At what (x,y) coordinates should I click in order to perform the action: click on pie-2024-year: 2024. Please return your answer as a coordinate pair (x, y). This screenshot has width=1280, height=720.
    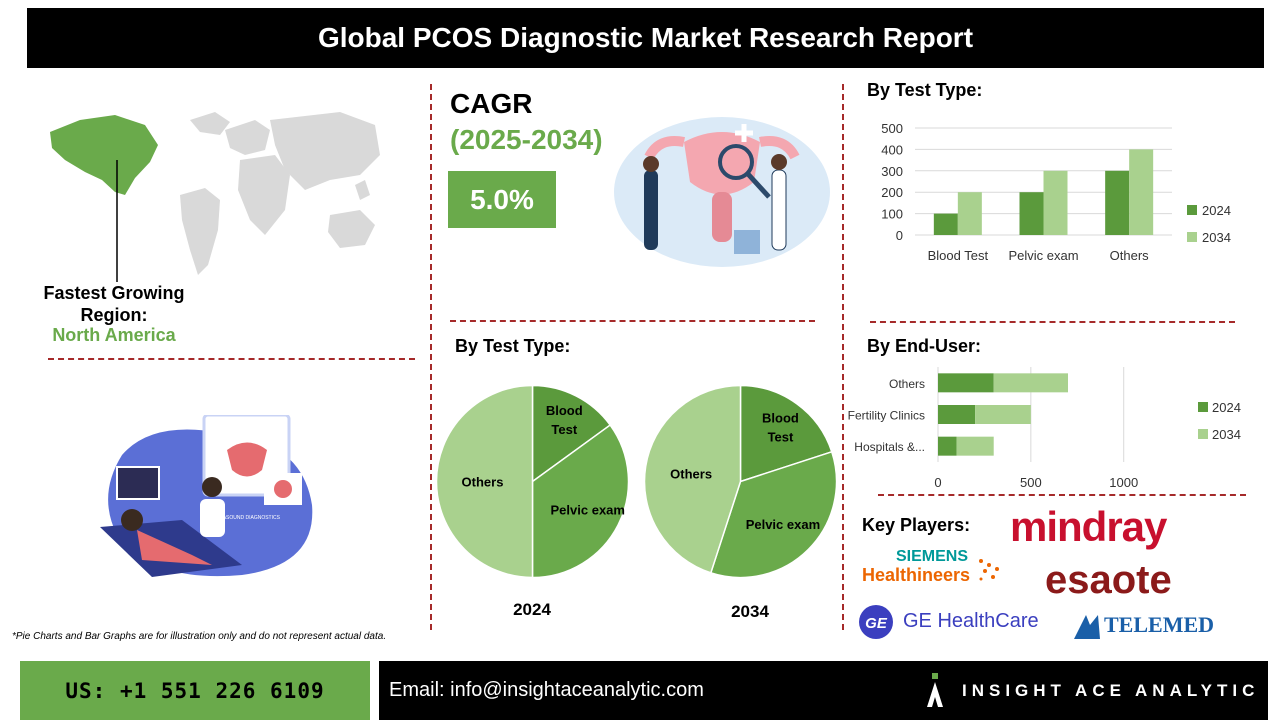
    Looking at the image, I should click on (532, 609).